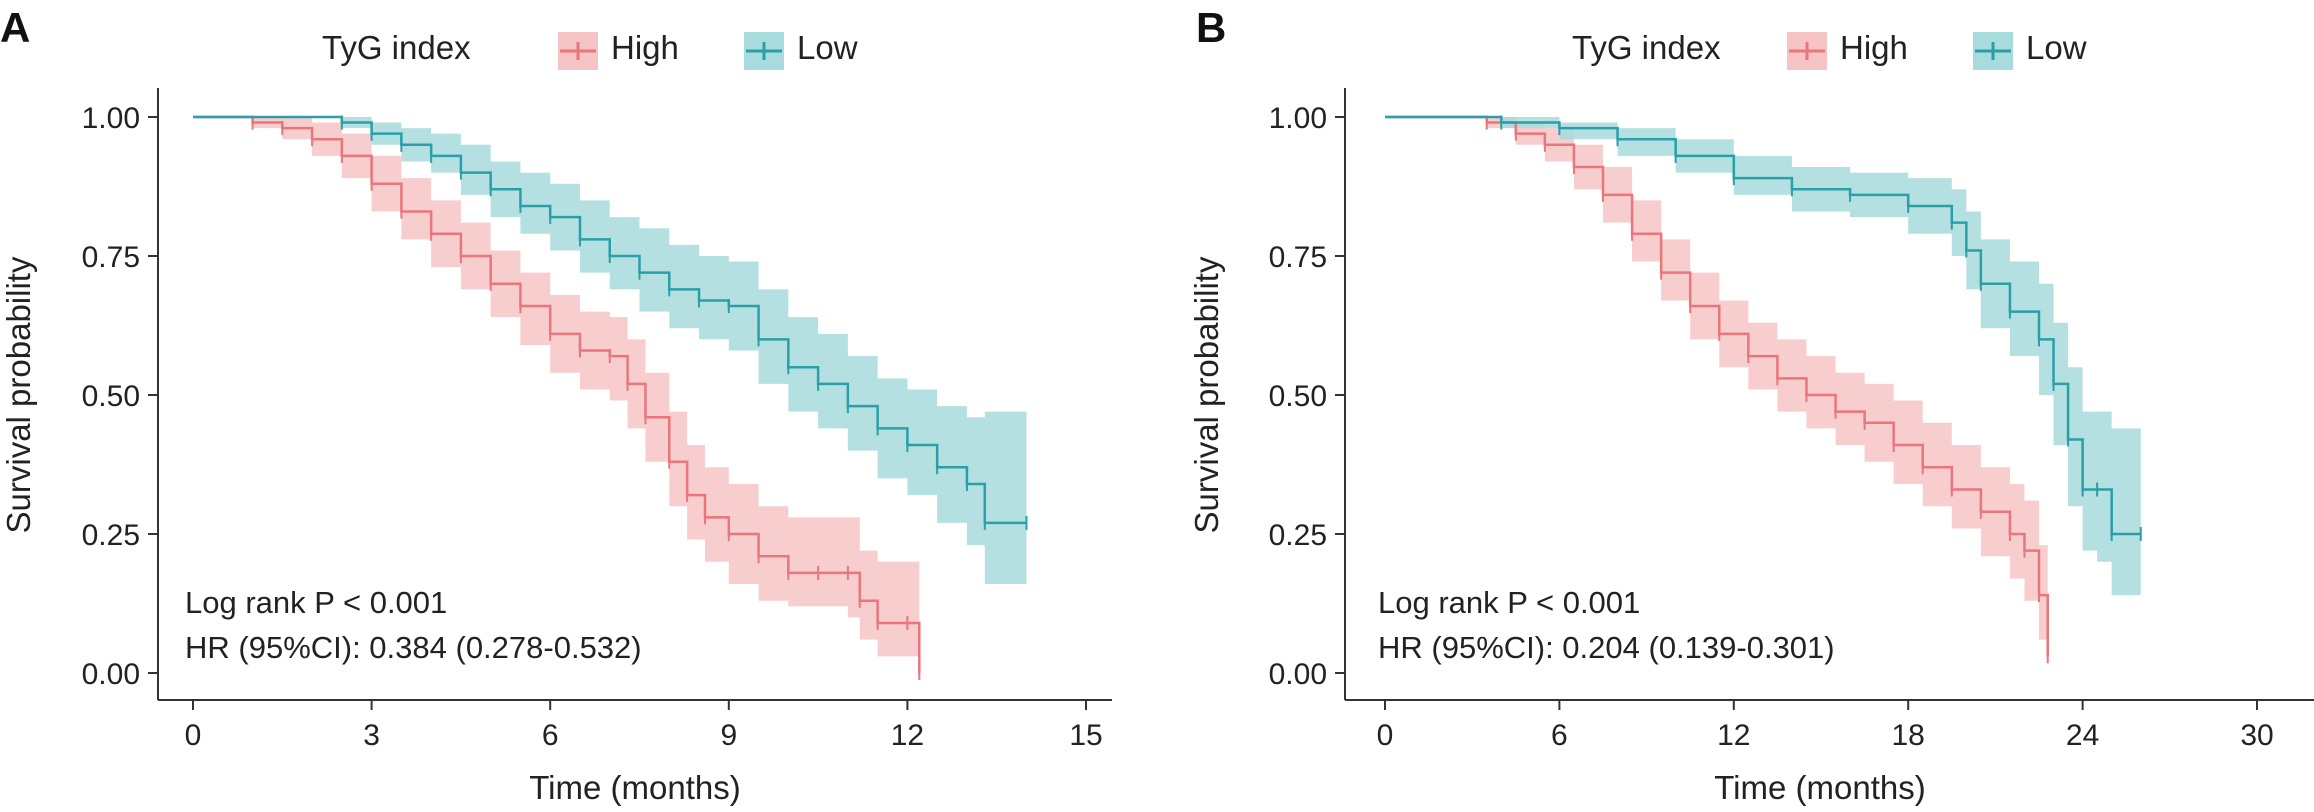 The height and width of the screenshot is (812, 2314). I want to click on y-tick-label-a: 0.25, so click(111, 535).